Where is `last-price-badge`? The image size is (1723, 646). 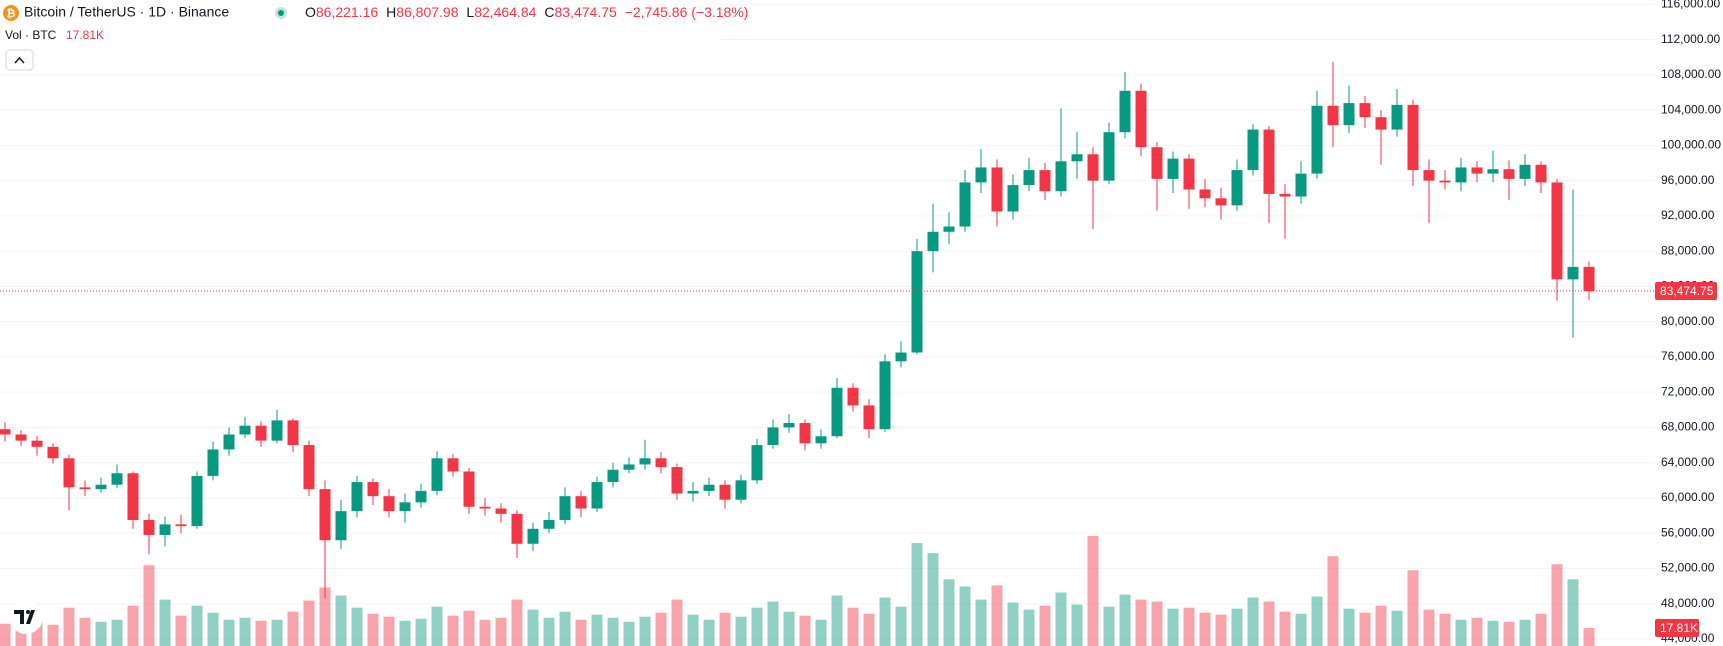
last-price-badge is located at coordinates (1686, 291).